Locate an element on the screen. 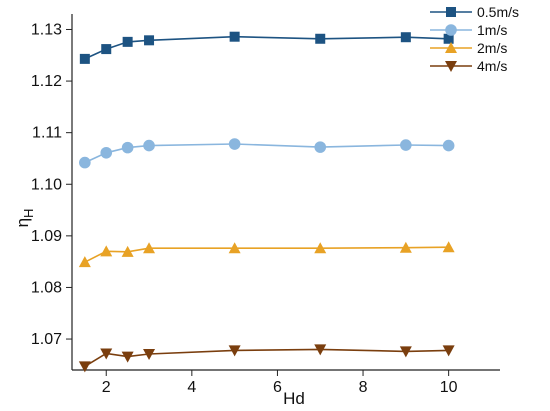 The image size is (550, 411). x-tick-label: 8 is located at coordinates (363, 387).